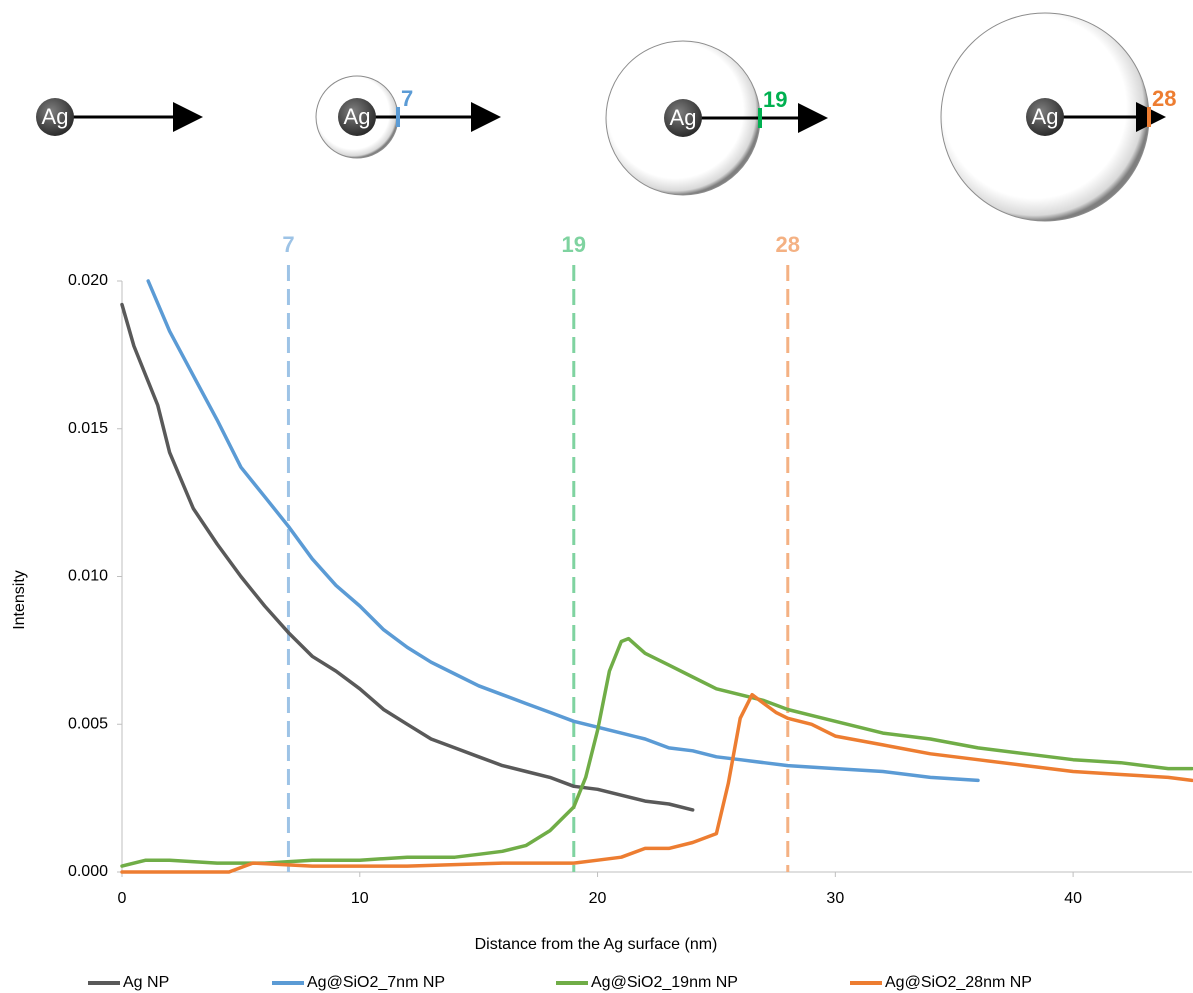  I want to click on x-axis-title: Distance from the Ag surface (nm), so click(596, 944).